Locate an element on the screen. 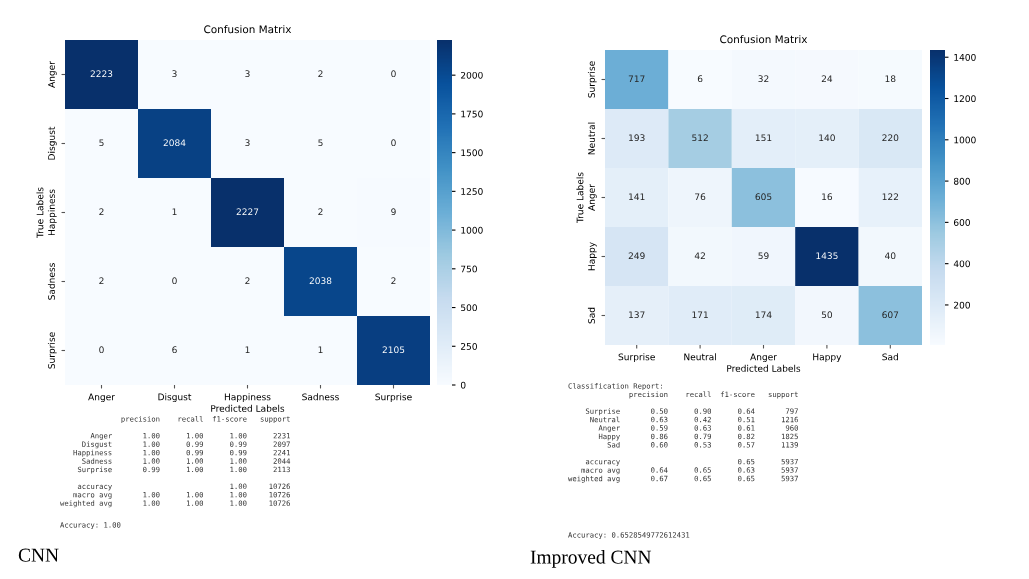 The image size is (1029, 579). data-label: 50 is located at coordinates (827, 315).